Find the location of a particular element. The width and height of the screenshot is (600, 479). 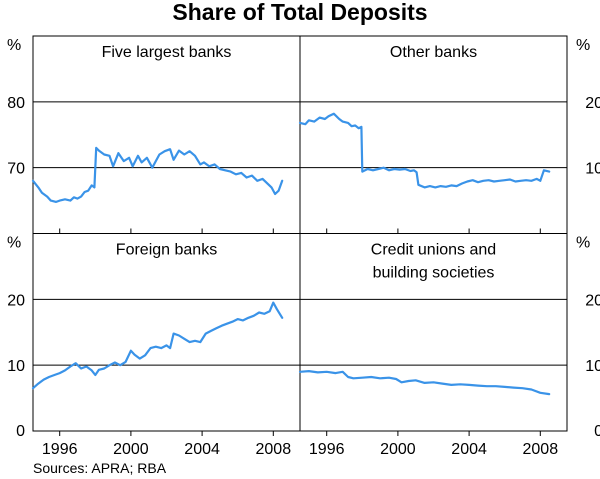

ytick-label-credit-unions-and-building-societies-10: 10 is located at coordinates (592, 366).